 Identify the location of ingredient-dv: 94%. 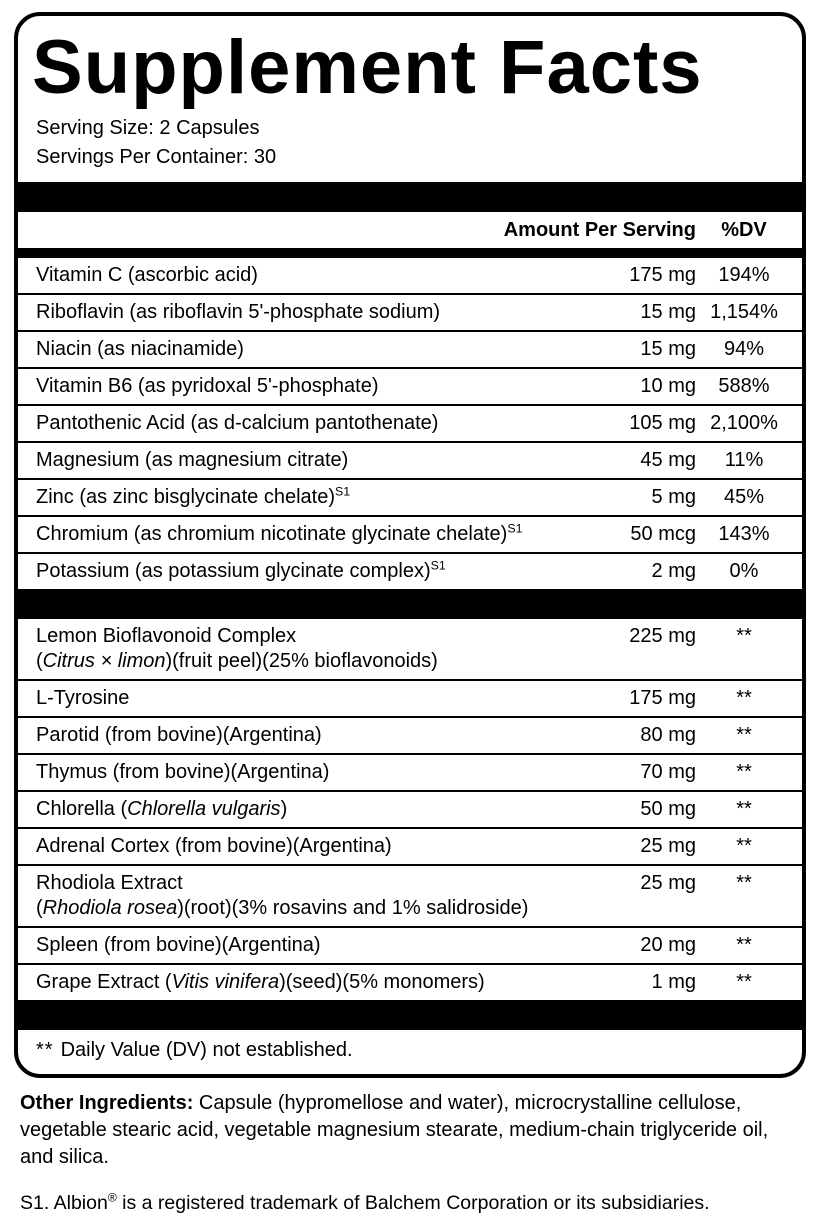
(744, 349).